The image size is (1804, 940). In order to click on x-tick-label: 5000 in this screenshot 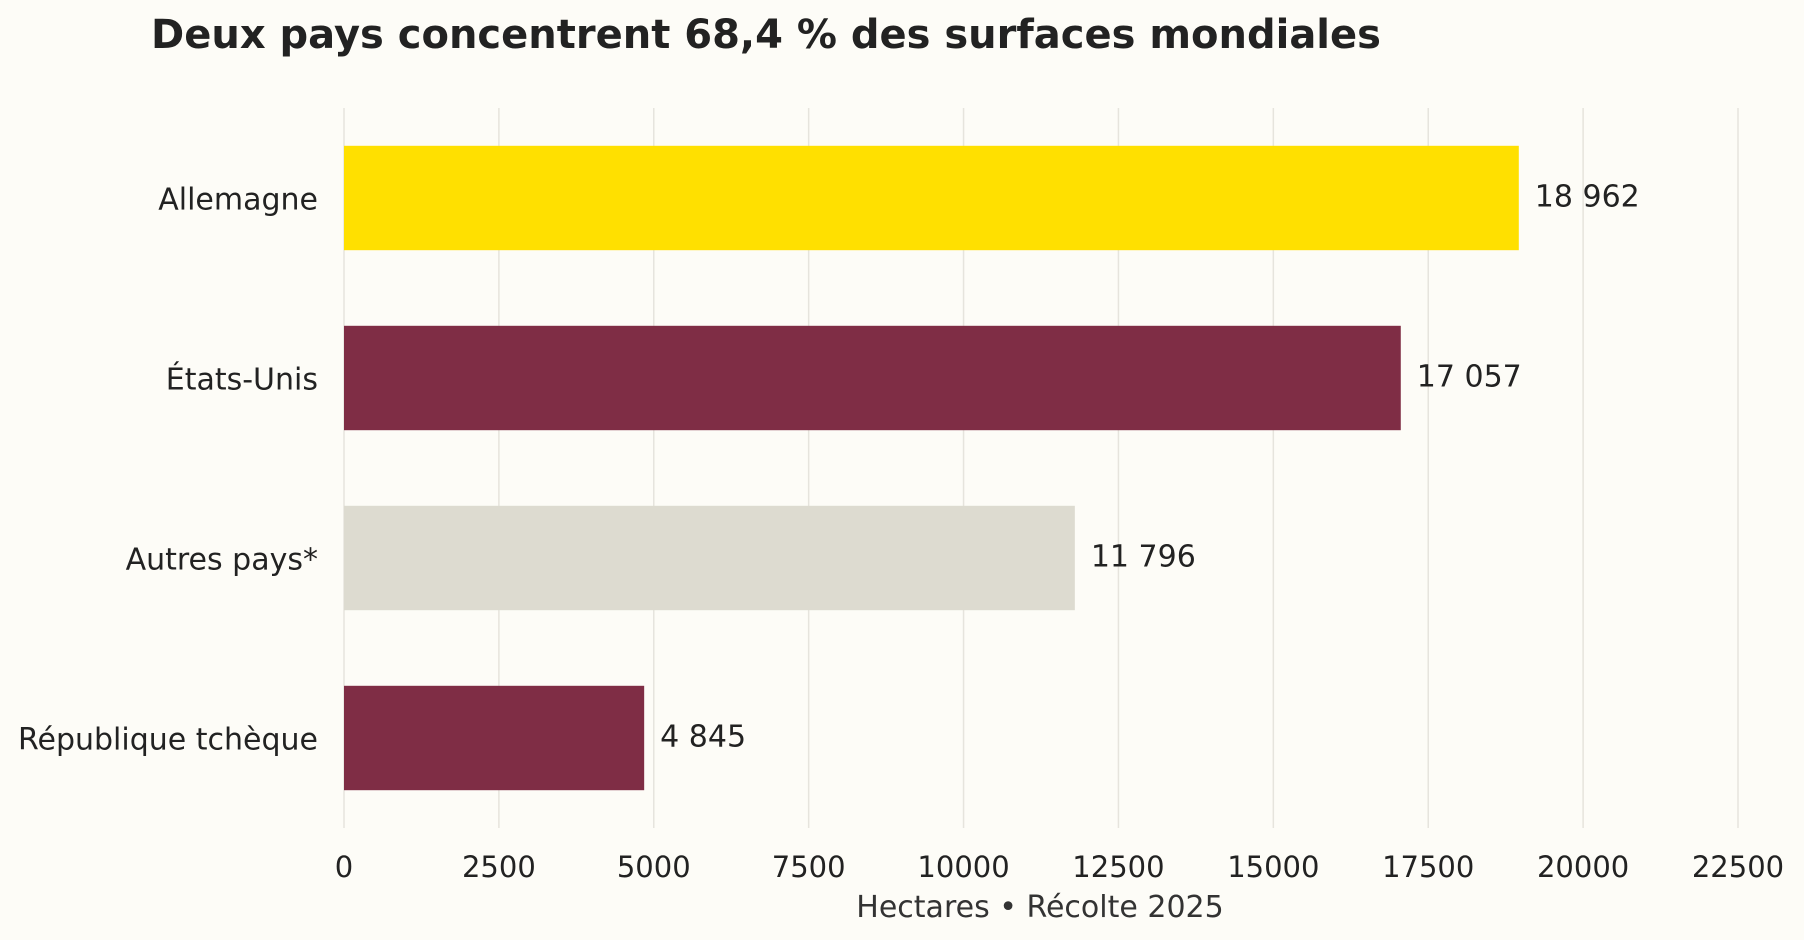, I will do `click(654, 867)`.